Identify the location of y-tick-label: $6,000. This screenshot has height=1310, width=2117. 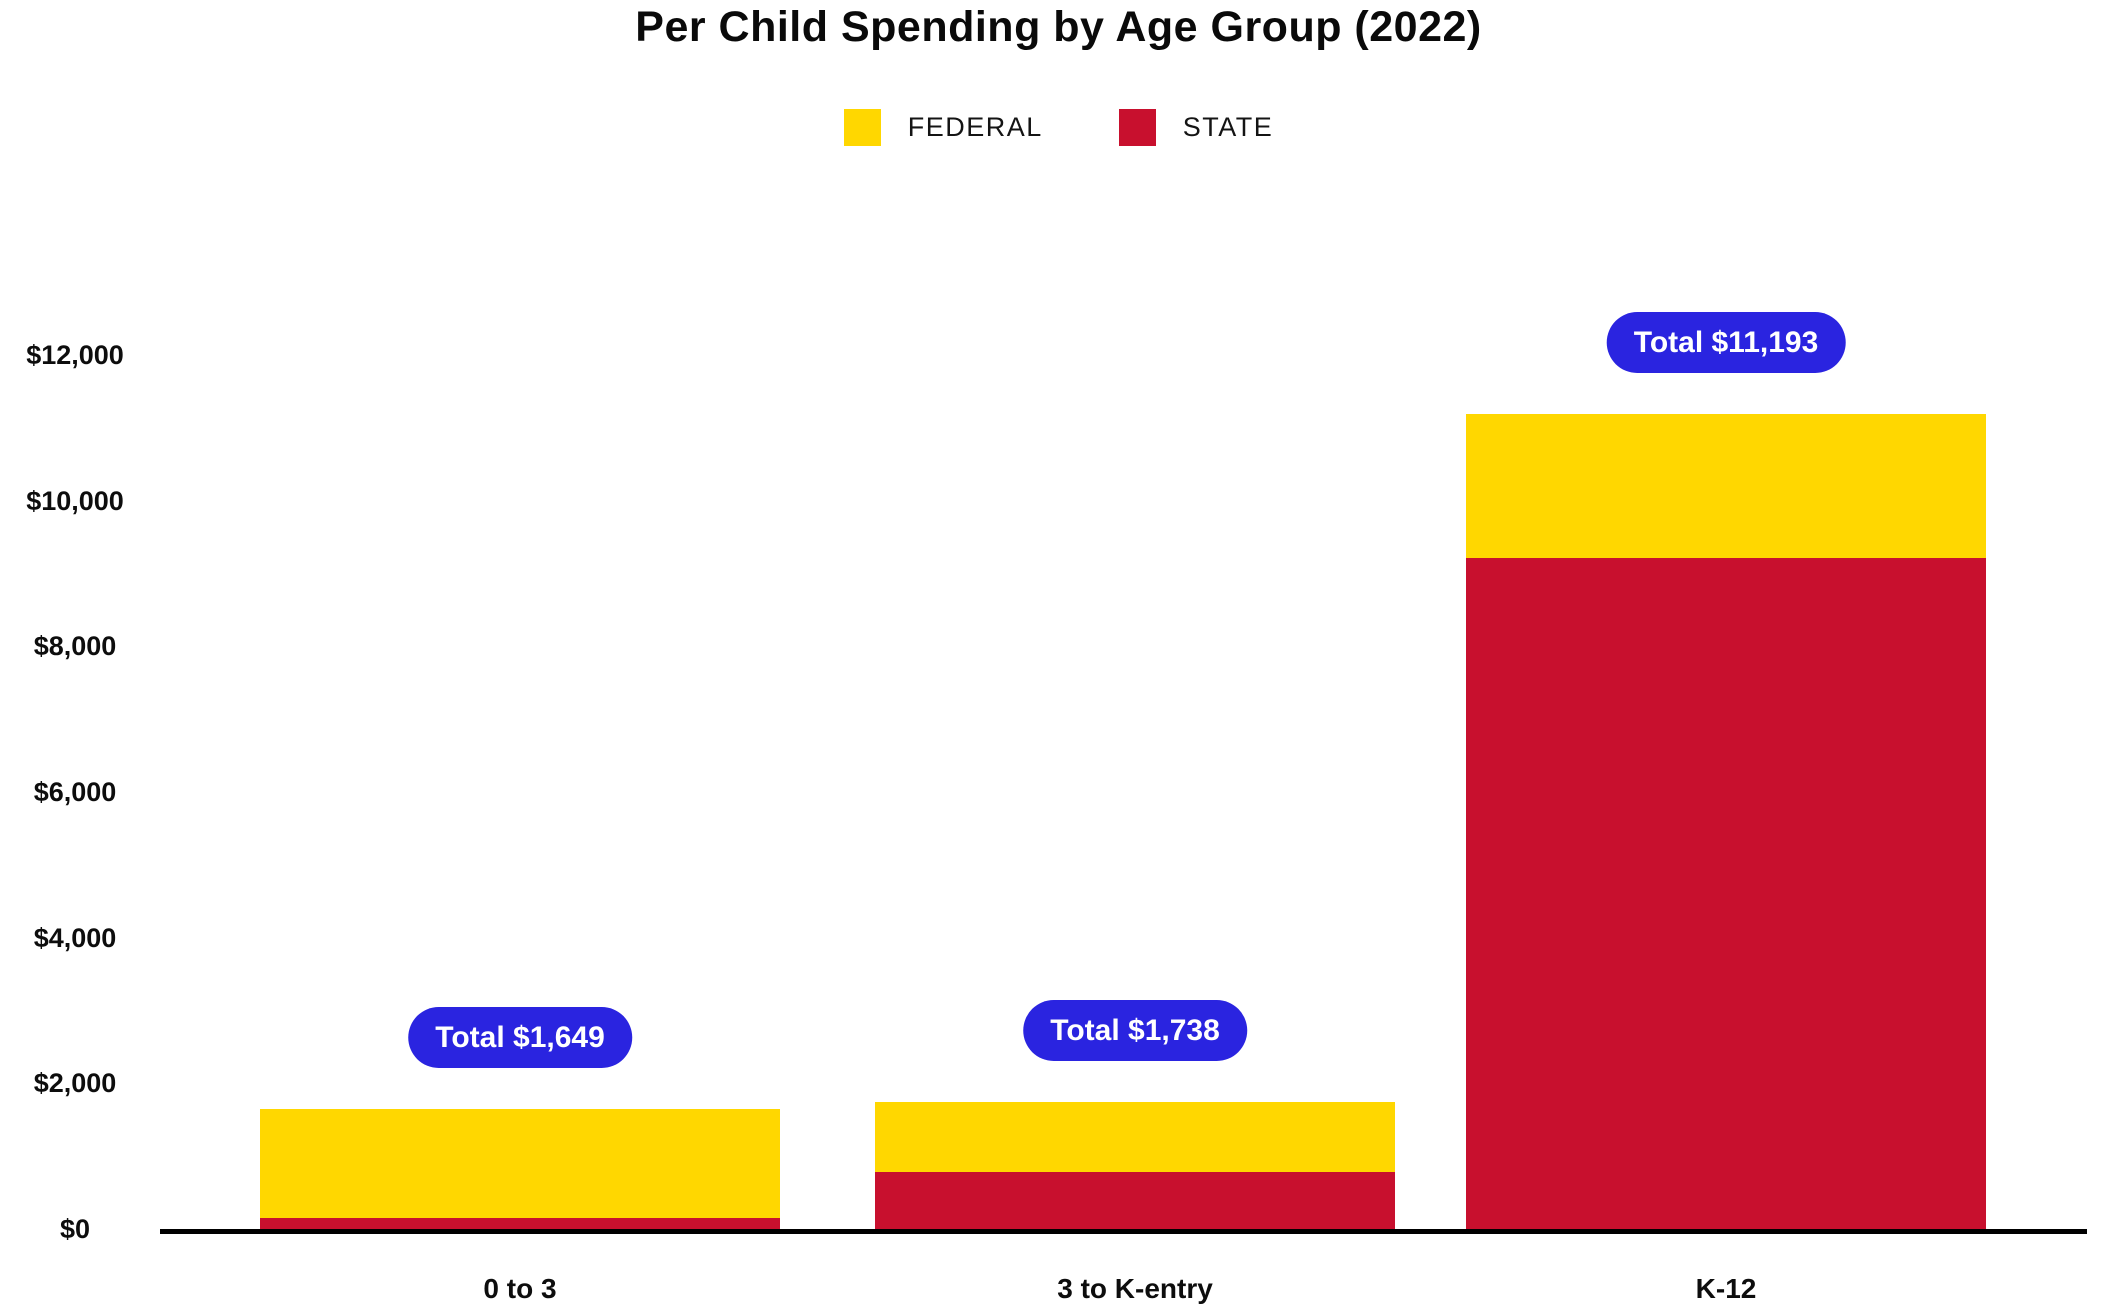
(75, 792).